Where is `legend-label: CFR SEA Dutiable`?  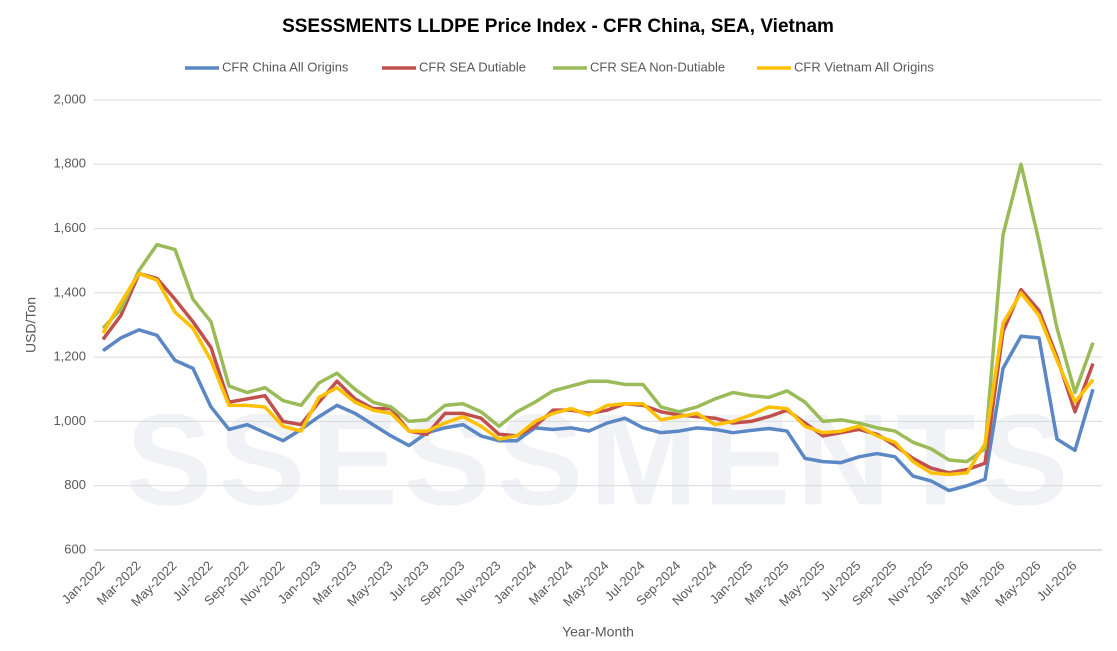
legend-label: CFR SEA Dutiable is located at coordinates (472, 66).